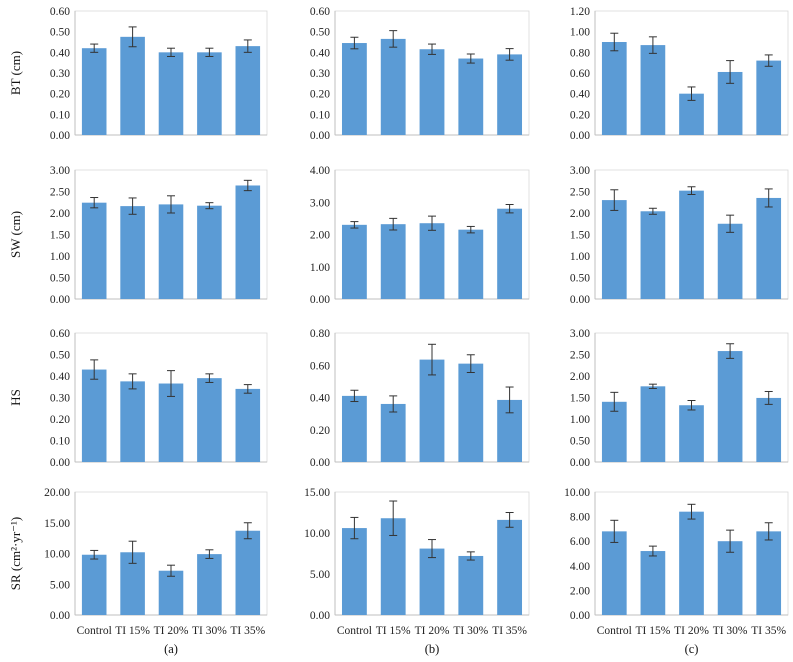 Image resolution: width=793 pixels, height=662 pixels. I want to click on chart-r2-c3: 0.00 0.50 1.00 1.50 2.00 2.50 3.00, so click(679, 235).